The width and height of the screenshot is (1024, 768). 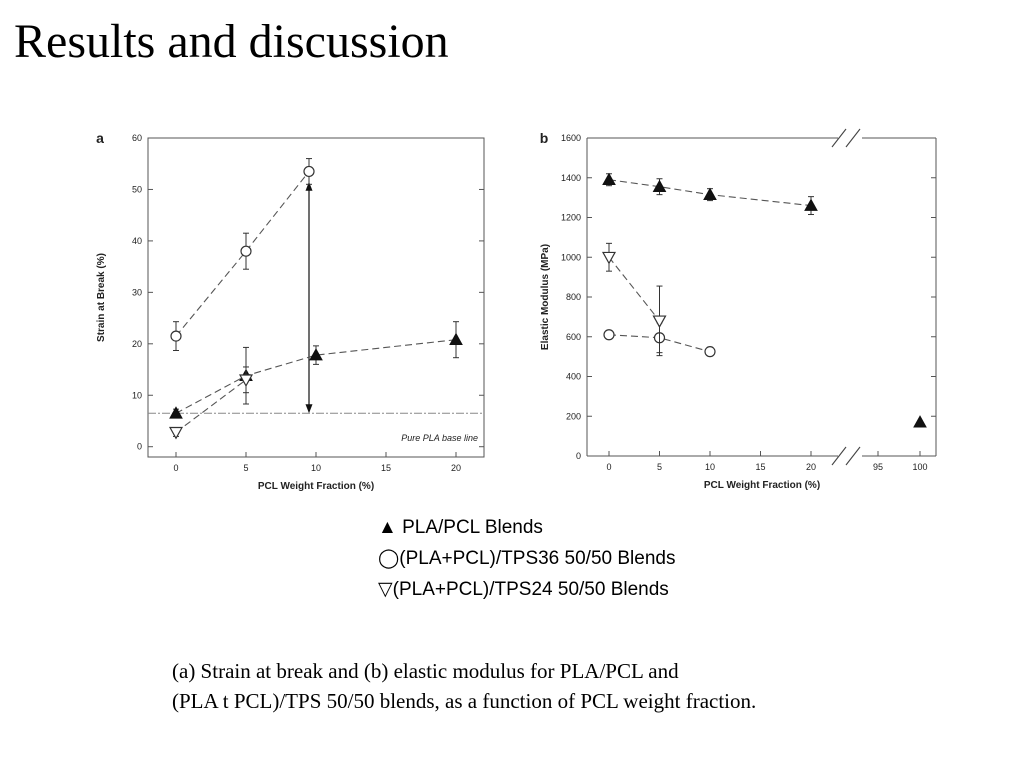 I want to click on y-tick-label: 60, so click(x=137, y=138).